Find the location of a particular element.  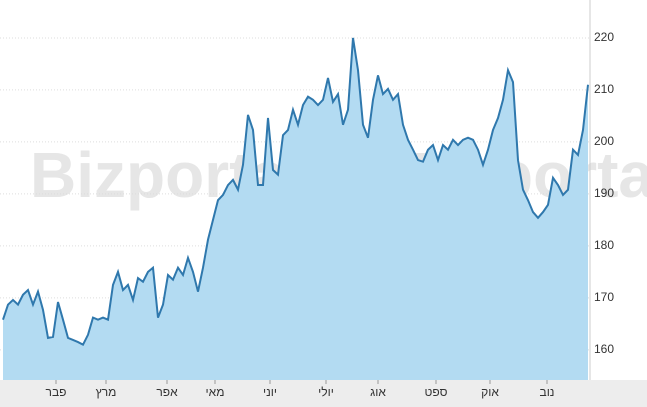

x-tick-label: אוג is located at coordinates (378, 392).